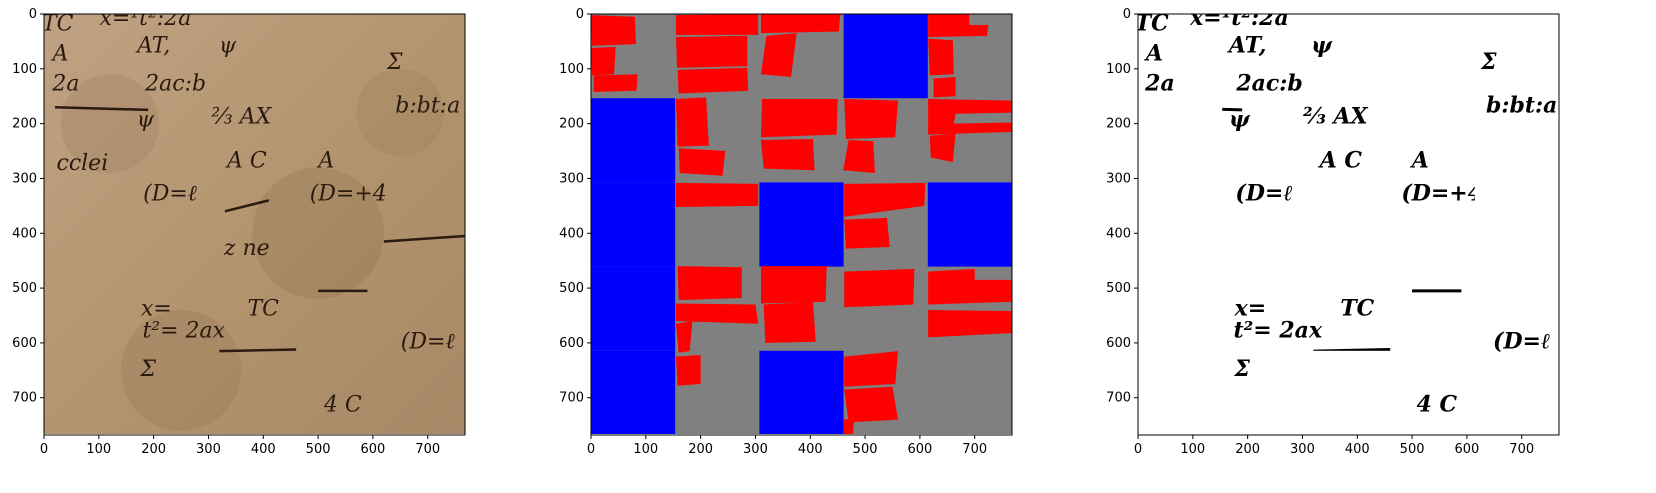 This screenshot has height=493, width=1656. Describe the element at coordinates (1250, 308) in the screenshot. I see `handwriting-glyph: x=` at that location.